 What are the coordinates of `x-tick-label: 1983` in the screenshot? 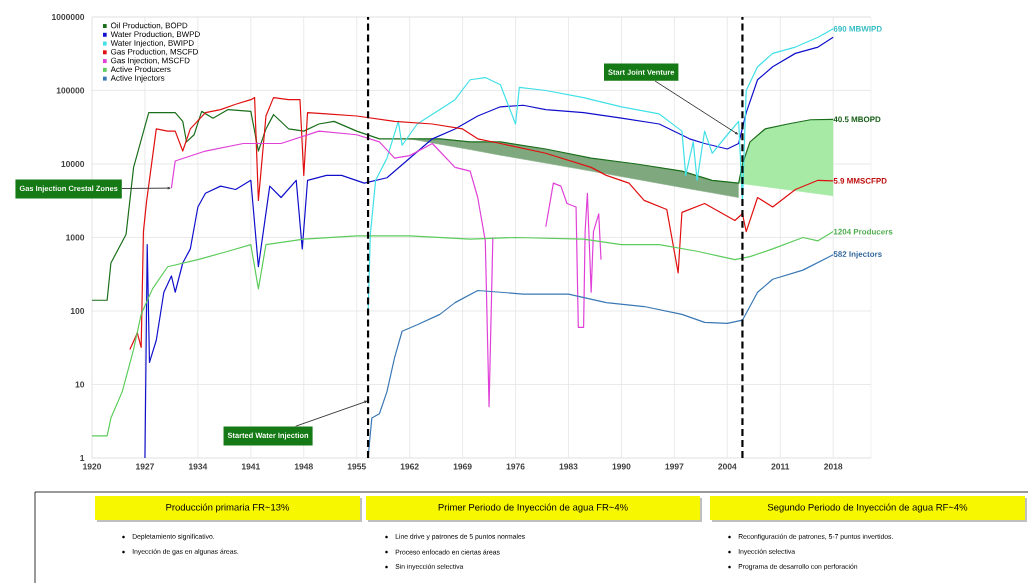 It's located at (568, 466).